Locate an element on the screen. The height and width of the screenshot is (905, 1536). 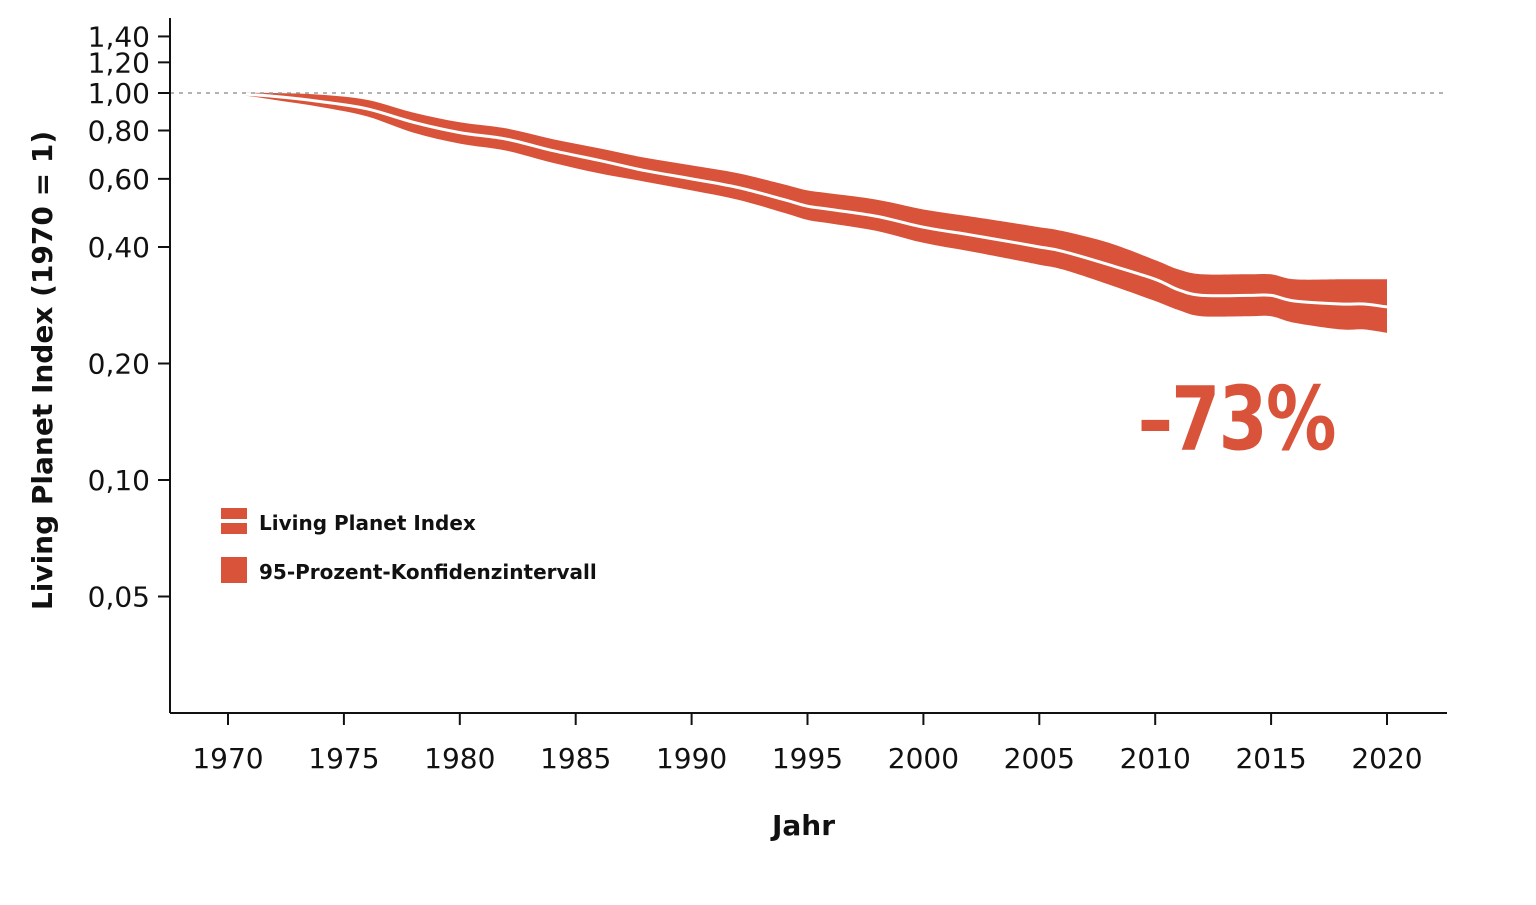
y-axis-title: Living Planet Index (1970 = 1) is located at coordinates (42, 370).